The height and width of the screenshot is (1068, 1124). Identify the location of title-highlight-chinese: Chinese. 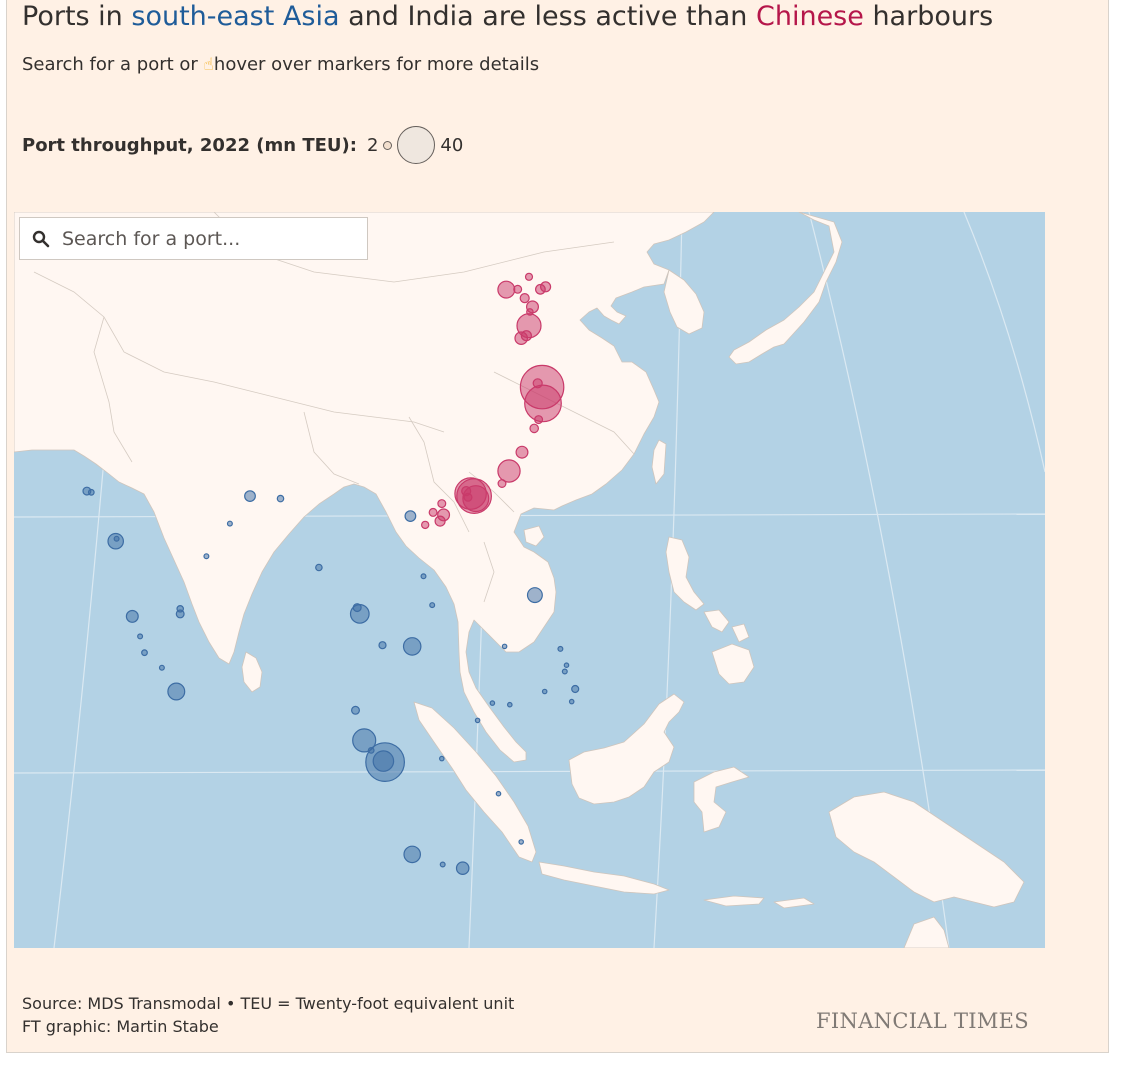
(809, 16).